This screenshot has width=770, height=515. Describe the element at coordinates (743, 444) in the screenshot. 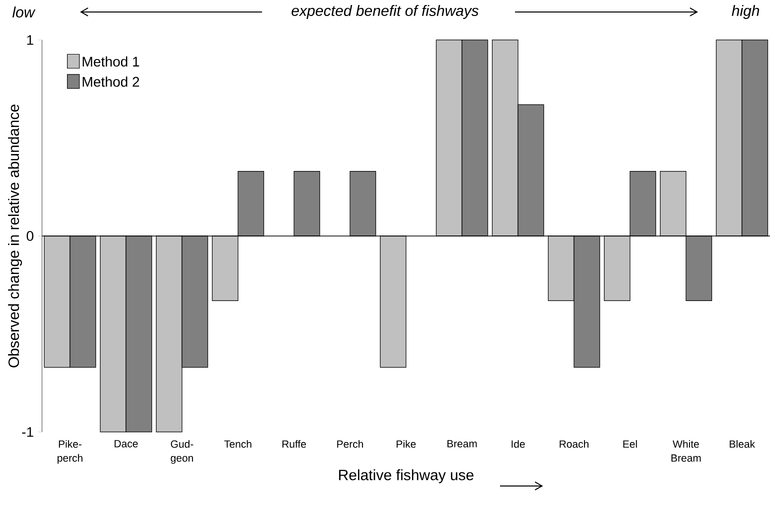

I see `x-tick-label: Bleak` at that location.